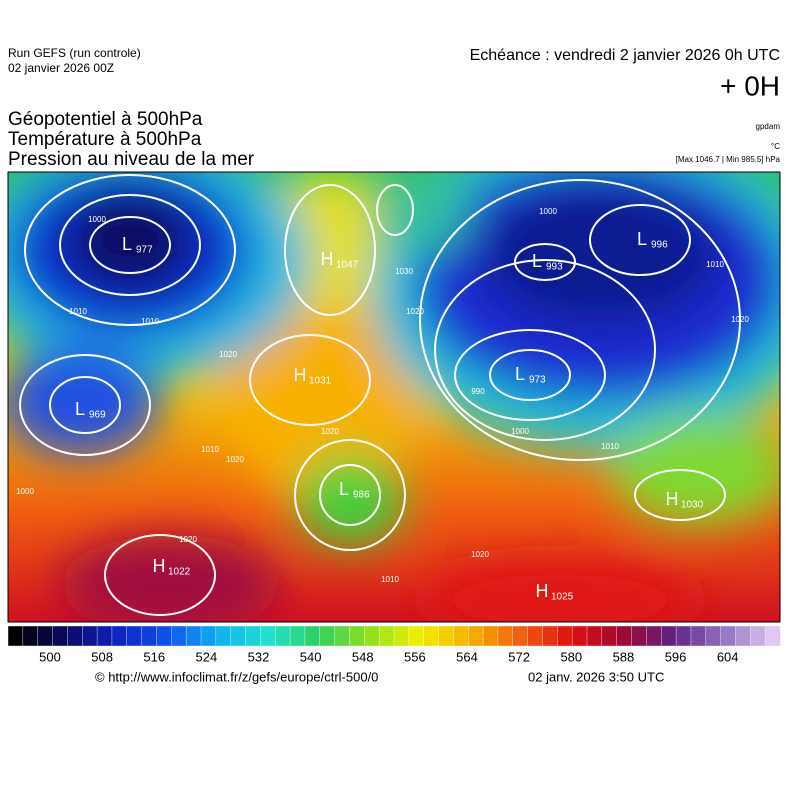  I want to click on colorbar-label: 500, so click(50, 656).